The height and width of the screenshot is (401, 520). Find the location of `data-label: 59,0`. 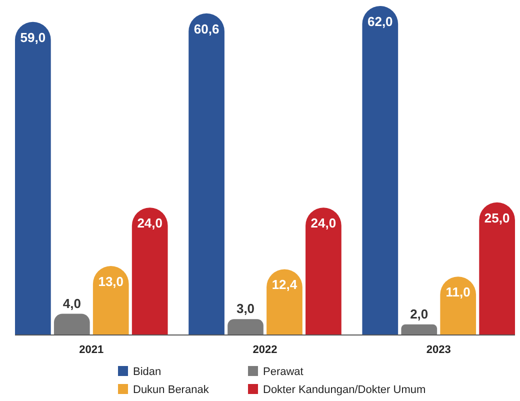

data-label: 59,0 is located at coordinates (33, 37).